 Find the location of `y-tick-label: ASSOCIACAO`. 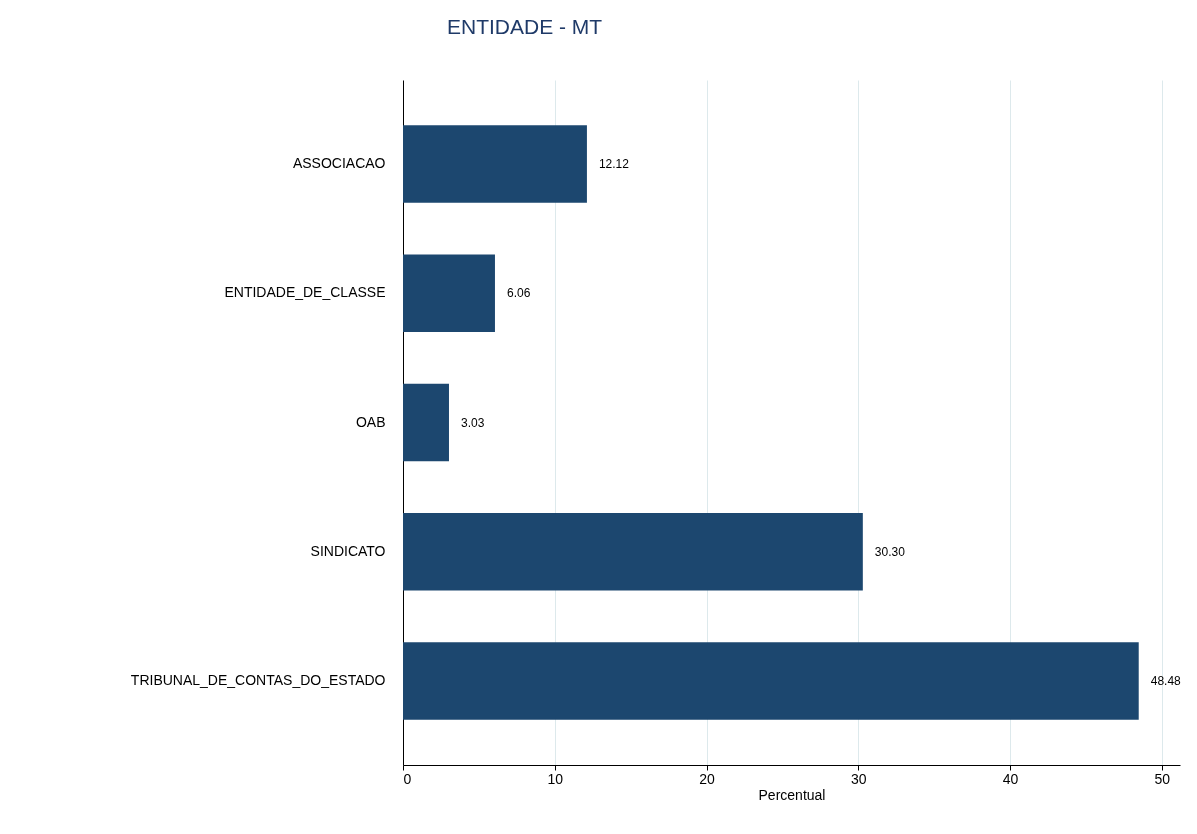

y-tick-label: ASSOCIACAO is located at coordinates (339, 163).